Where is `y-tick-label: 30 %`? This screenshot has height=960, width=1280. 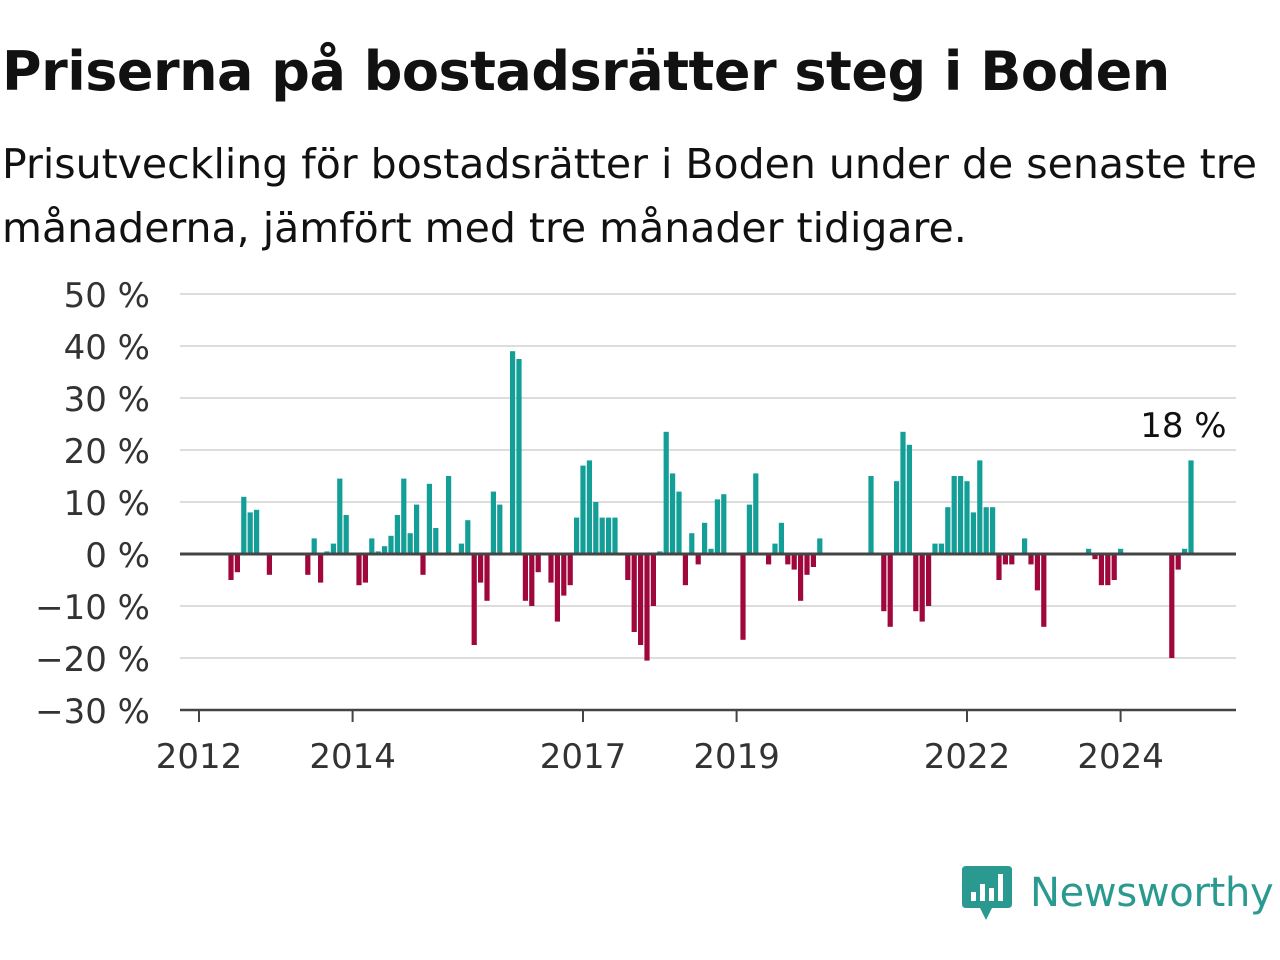
y-tick-label: 30 % is located at coordinates (107, 400).